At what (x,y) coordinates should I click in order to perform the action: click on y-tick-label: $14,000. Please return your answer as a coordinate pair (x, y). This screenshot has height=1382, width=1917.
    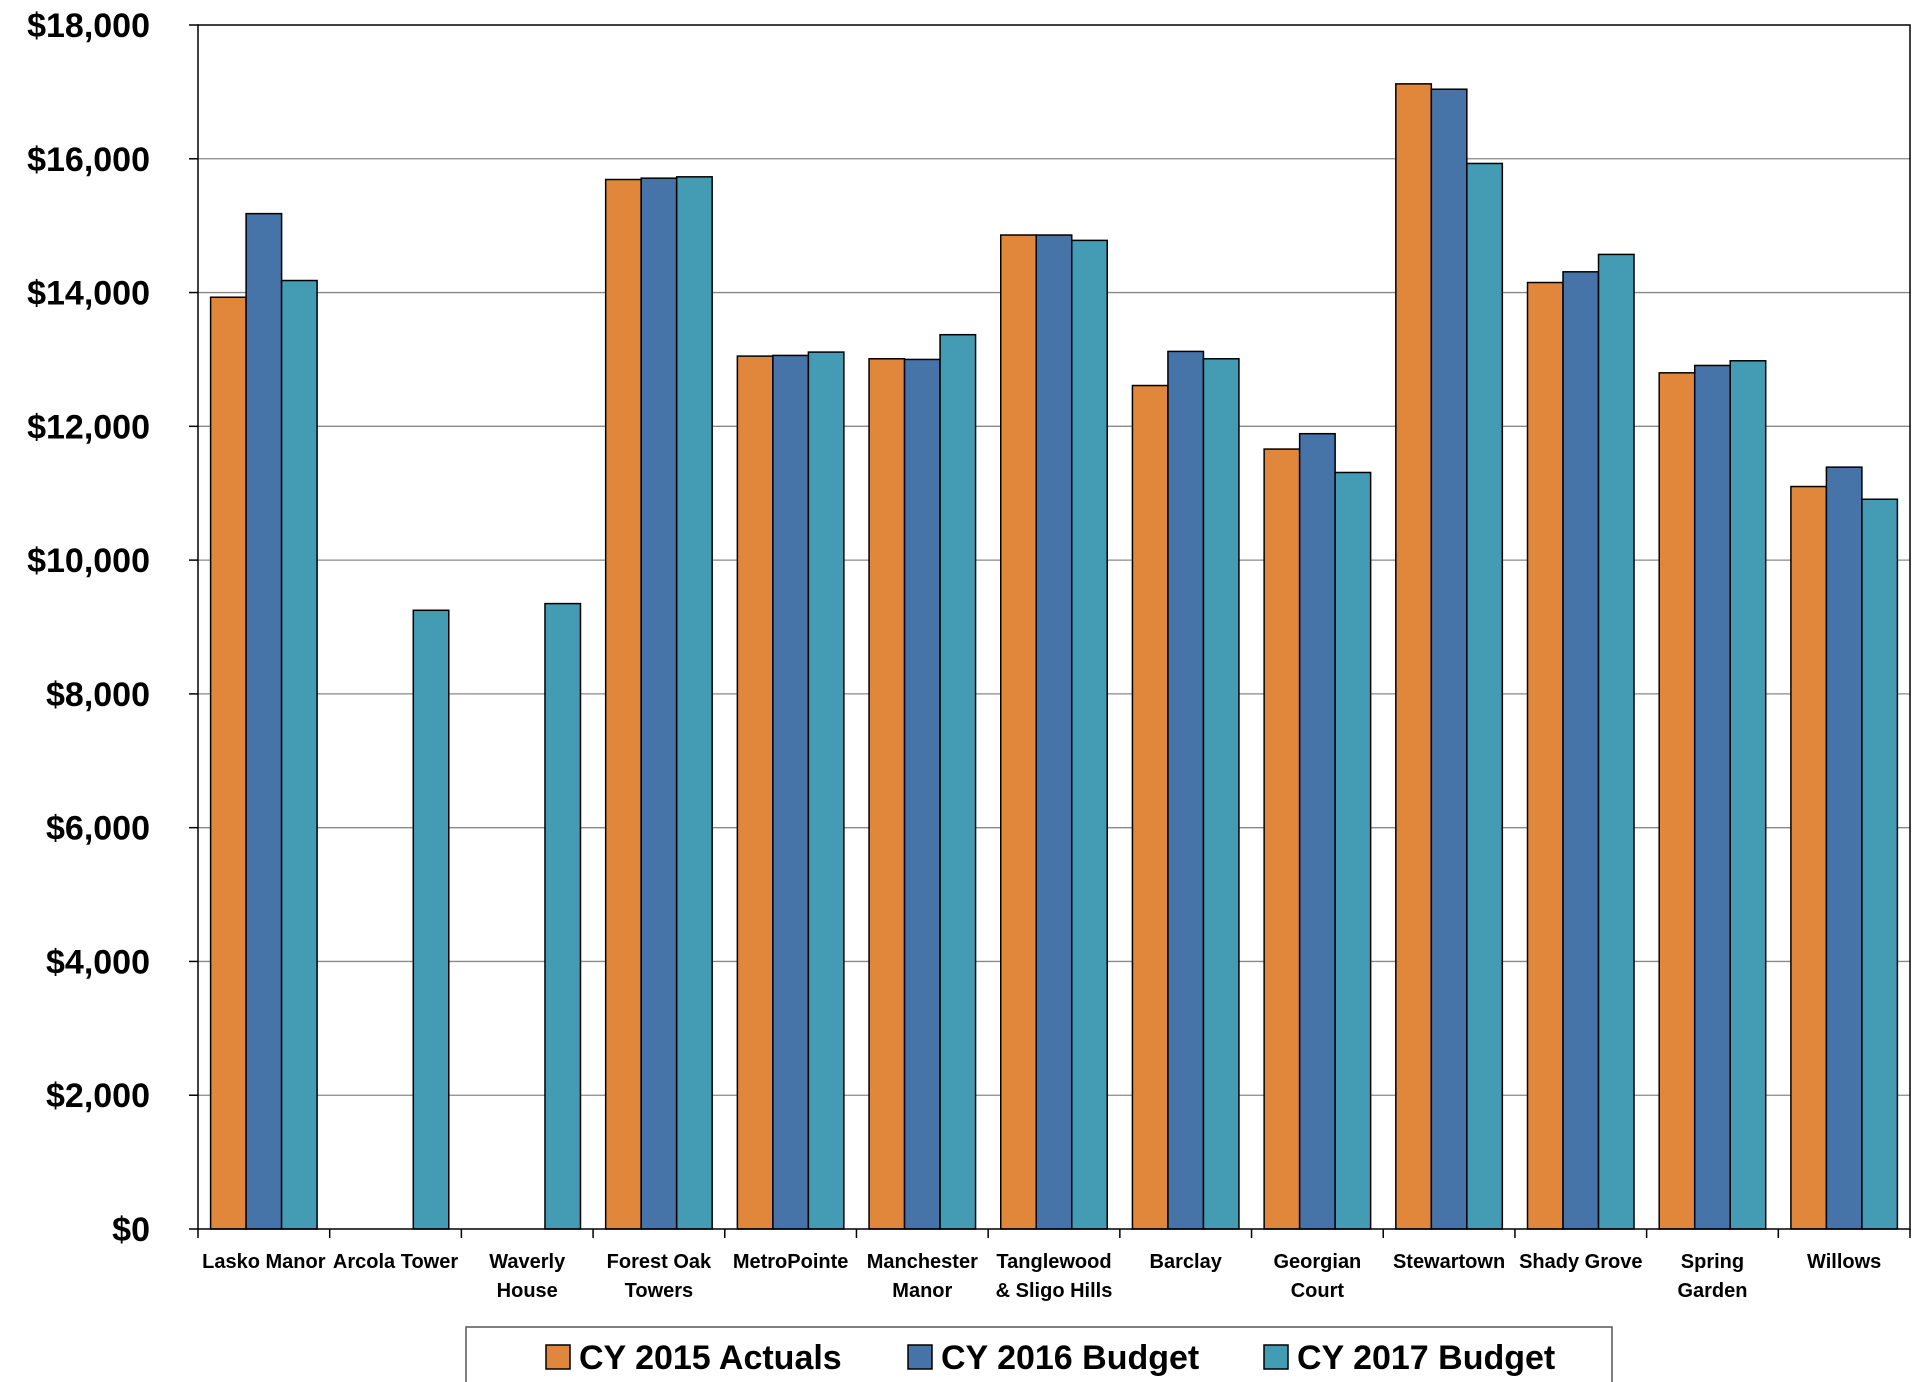
    Looking at the image, I should click on (88, 294).